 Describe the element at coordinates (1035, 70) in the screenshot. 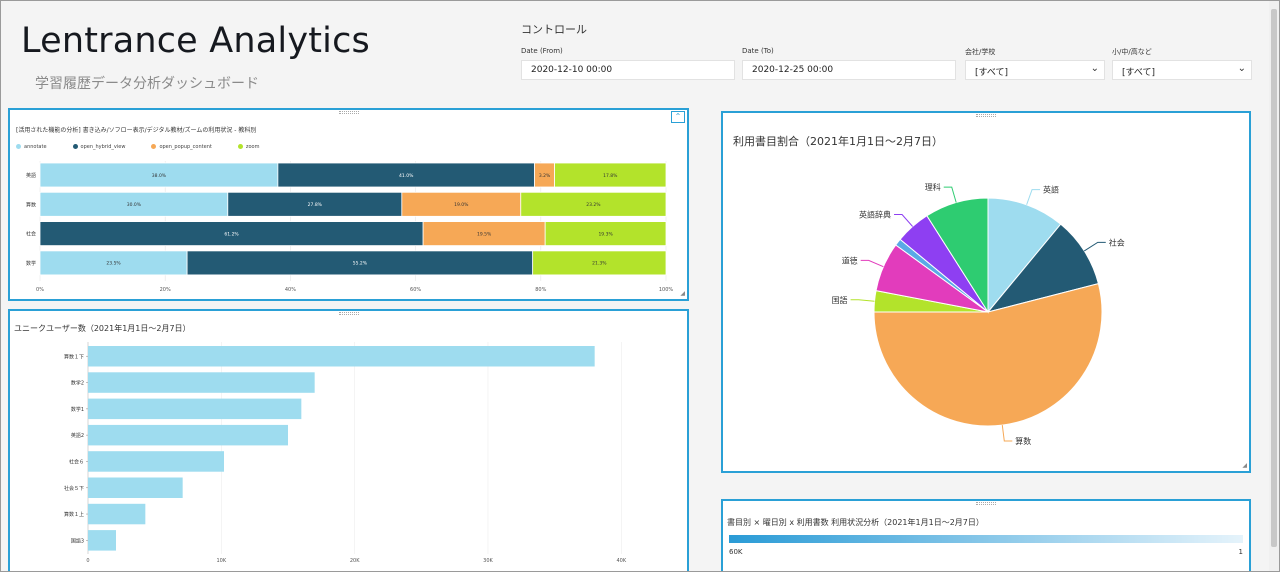

I see `company-select: [すべて] ⌄` at that location.